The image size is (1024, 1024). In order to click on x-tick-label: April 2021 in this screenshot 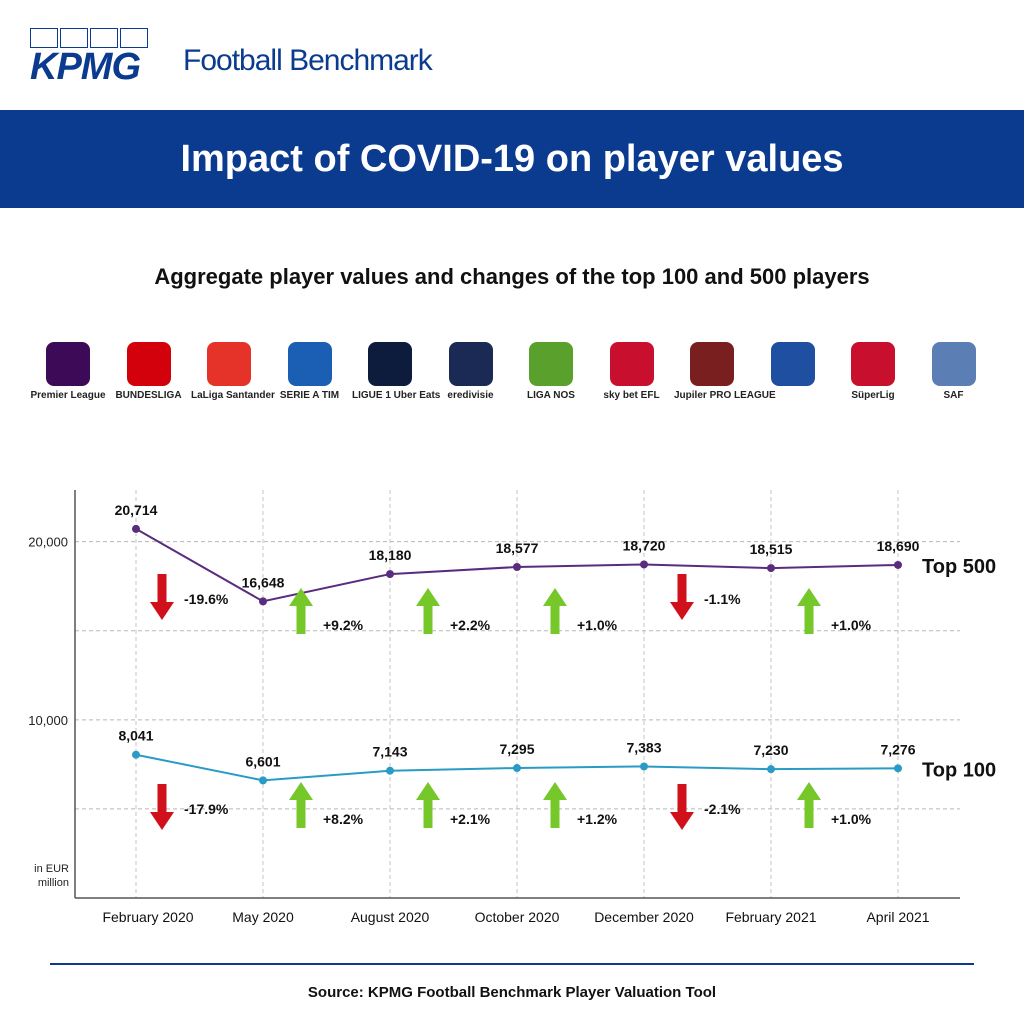, I will do `click(897, 917)`.